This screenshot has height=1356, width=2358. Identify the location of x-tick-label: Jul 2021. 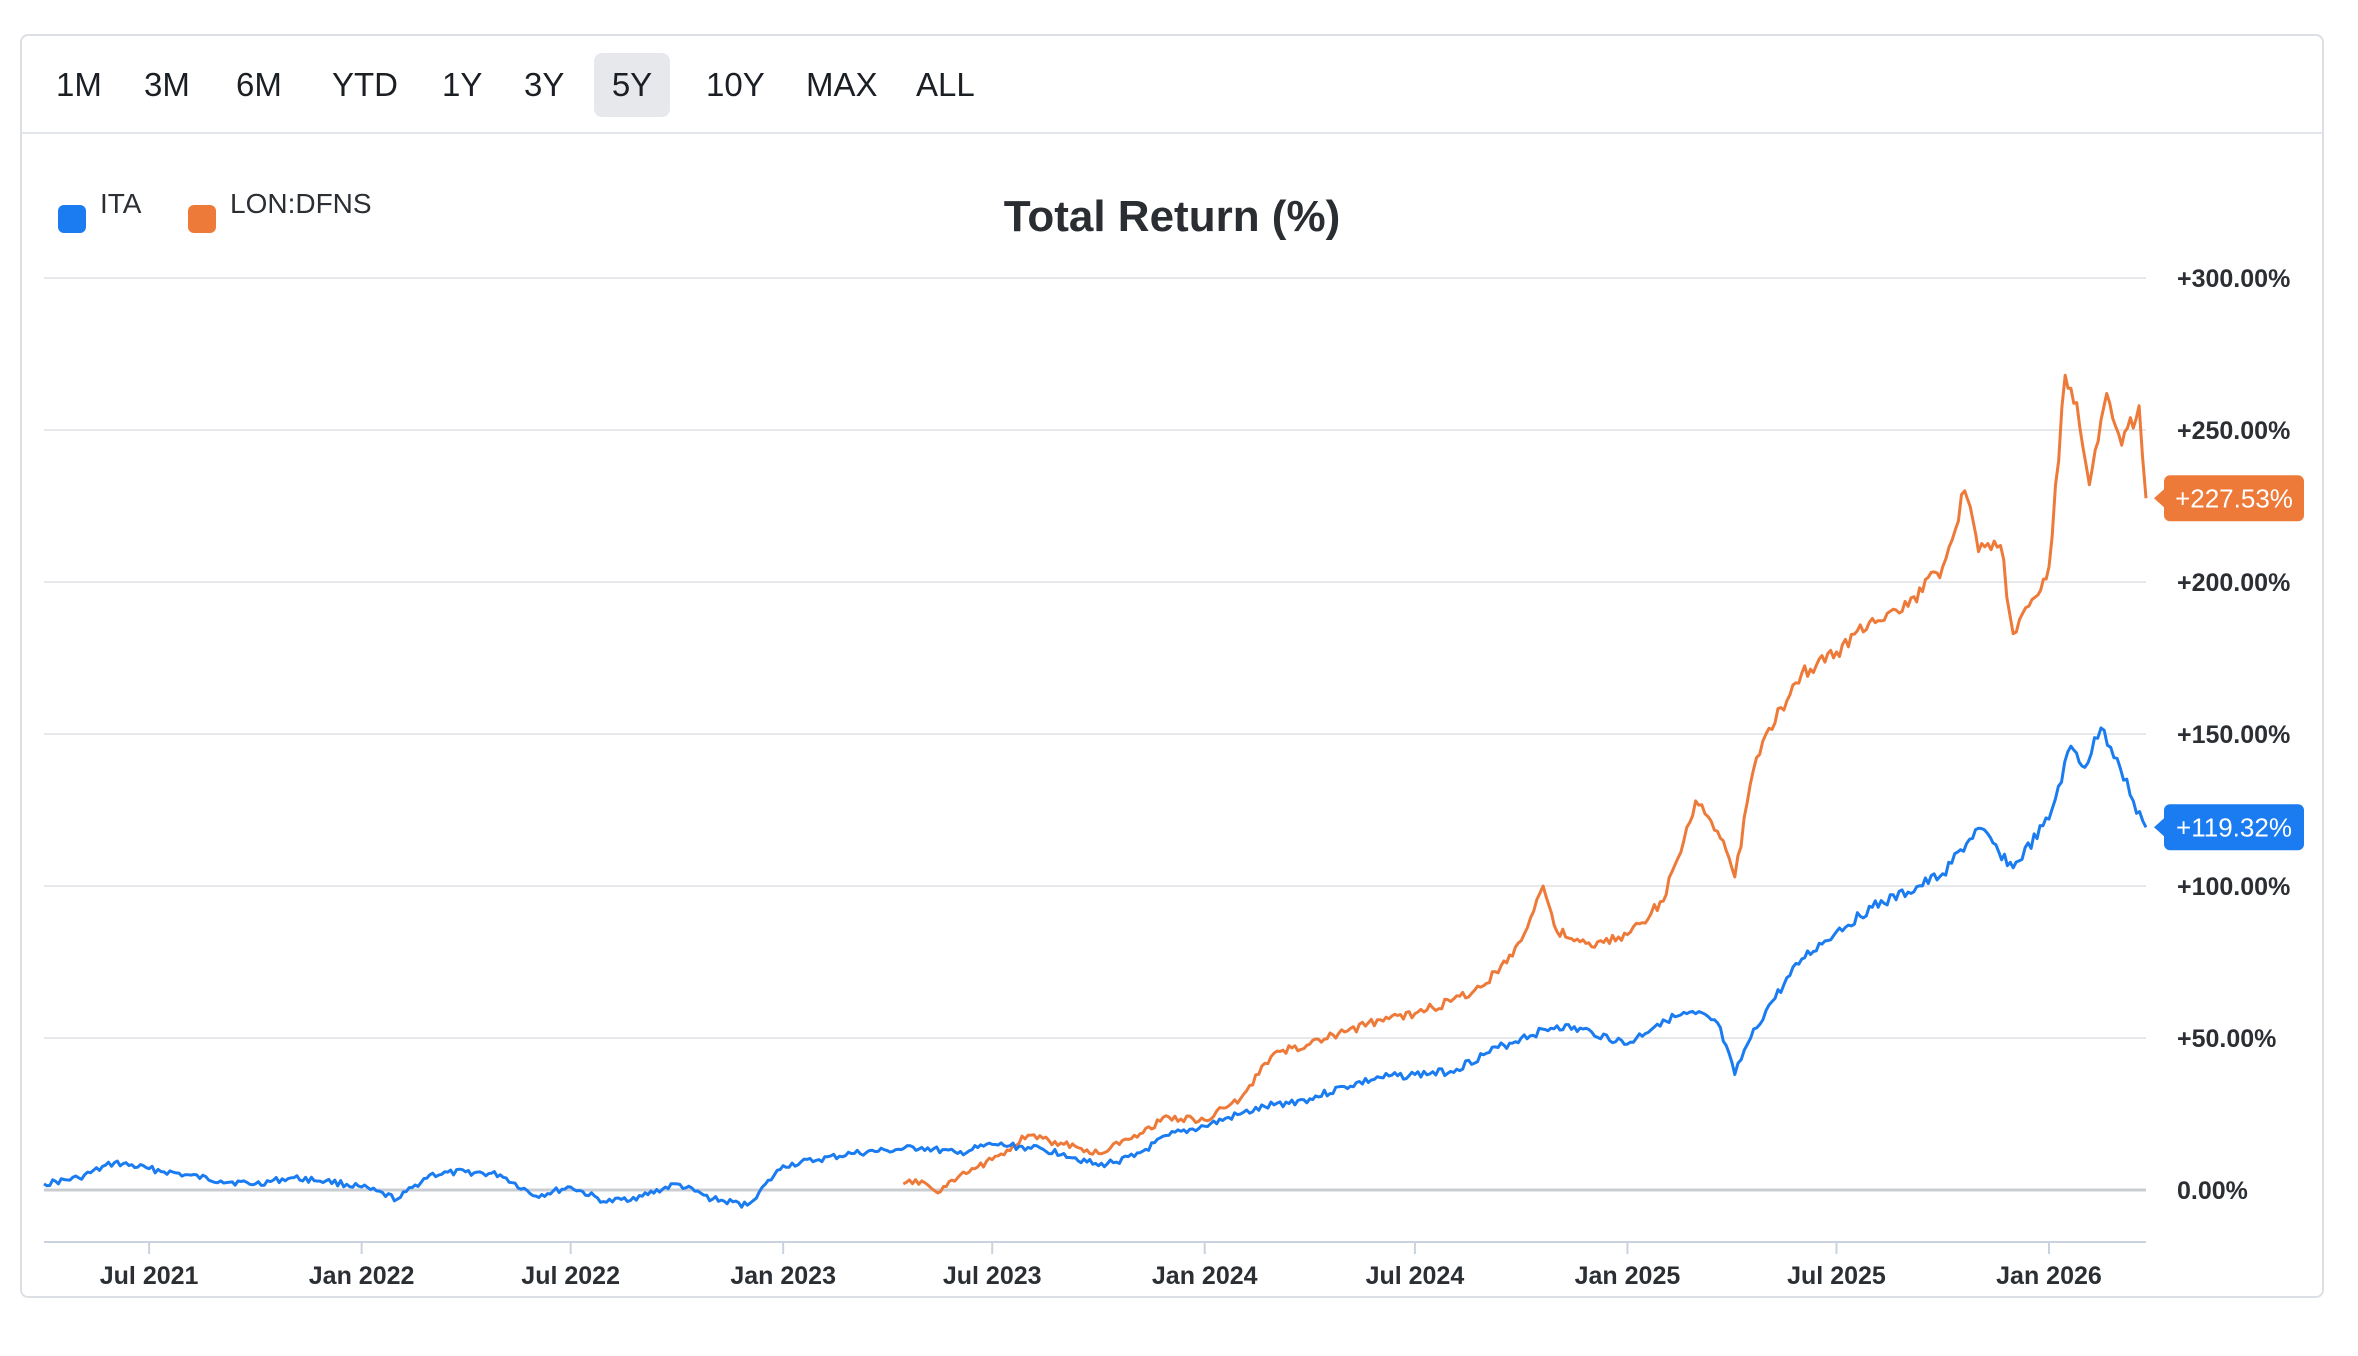
(149, 1276).